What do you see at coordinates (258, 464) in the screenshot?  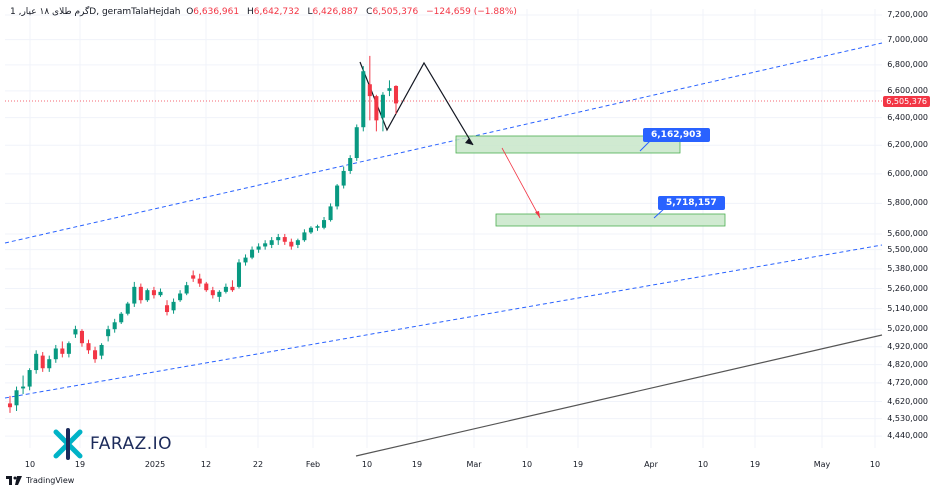 I see `x-tick-label: 22` at bounding box center [258, 464].